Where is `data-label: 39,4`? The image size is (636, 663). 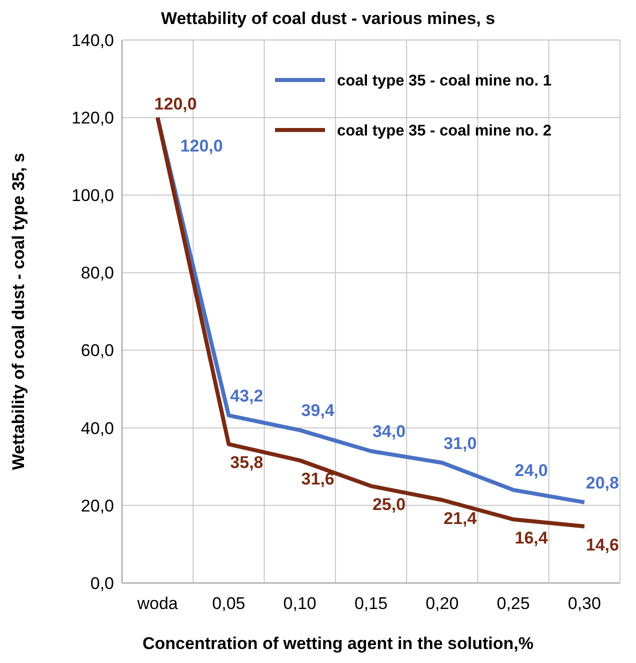
data-label: 39,4 is located at coordinates (318, 410).